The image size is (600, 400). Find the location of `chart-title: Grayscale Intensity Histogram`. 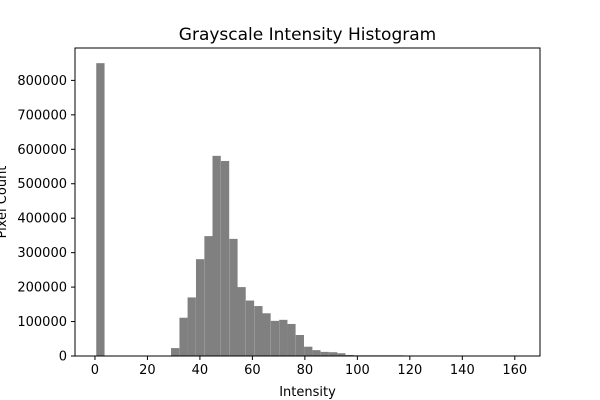

chart-title: Grayscale Intensity Histogram is located at coordinates (307, 35).